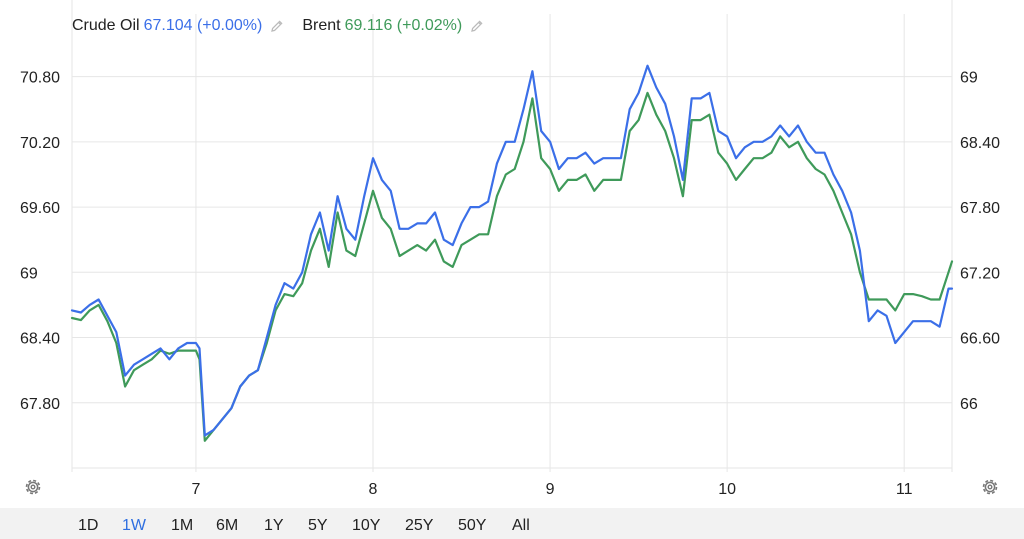 This screenshot has width=1024, height=539. Describe the element at coordinates (29, 273) in the screenshot. I see `left-tick-label: 69` at that location.